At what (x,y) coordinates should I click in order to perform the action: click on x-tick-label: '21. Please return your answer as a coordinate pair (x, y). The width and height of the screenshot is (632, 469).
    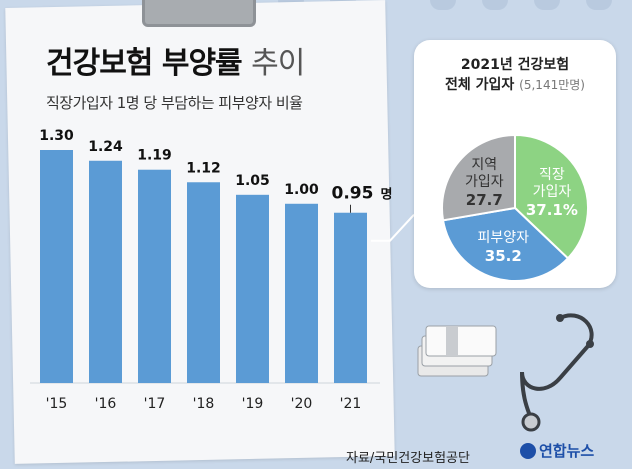
    Looking at the image, I should click on (351, 404).